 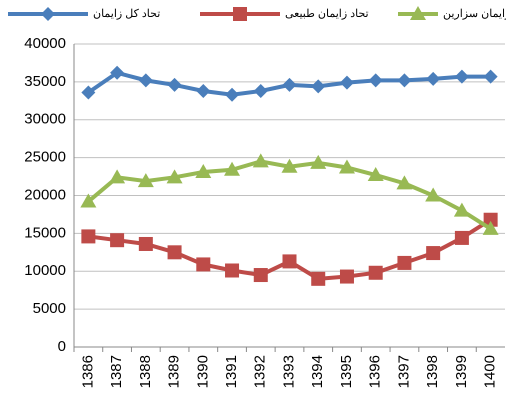 What do you see at coordinates (45, 157) in the screenshot?
I see `y-tick-label: 25000` at bounding box center [45, 157].